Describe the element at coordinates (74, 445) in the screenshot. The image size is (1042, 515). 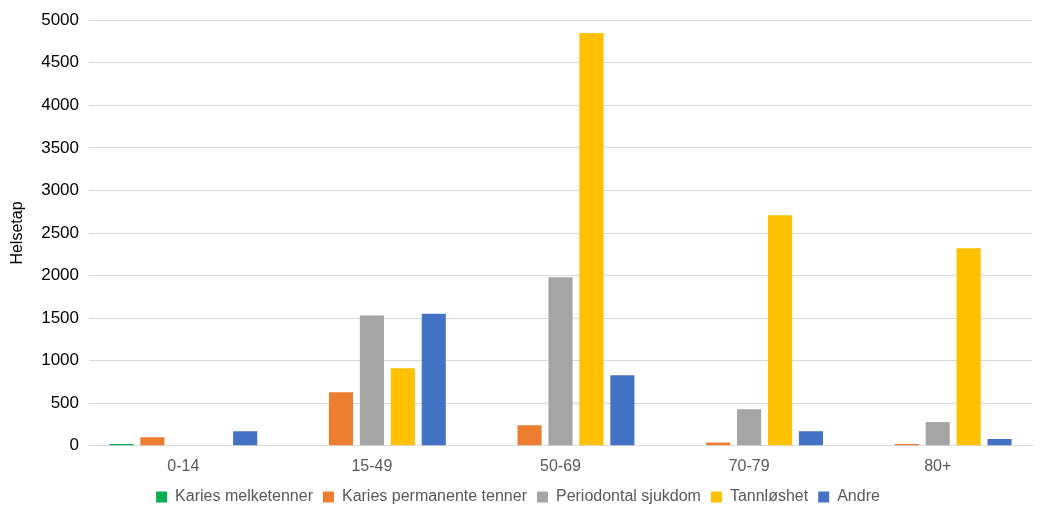
I see `y-tick-label: 0` at that location.